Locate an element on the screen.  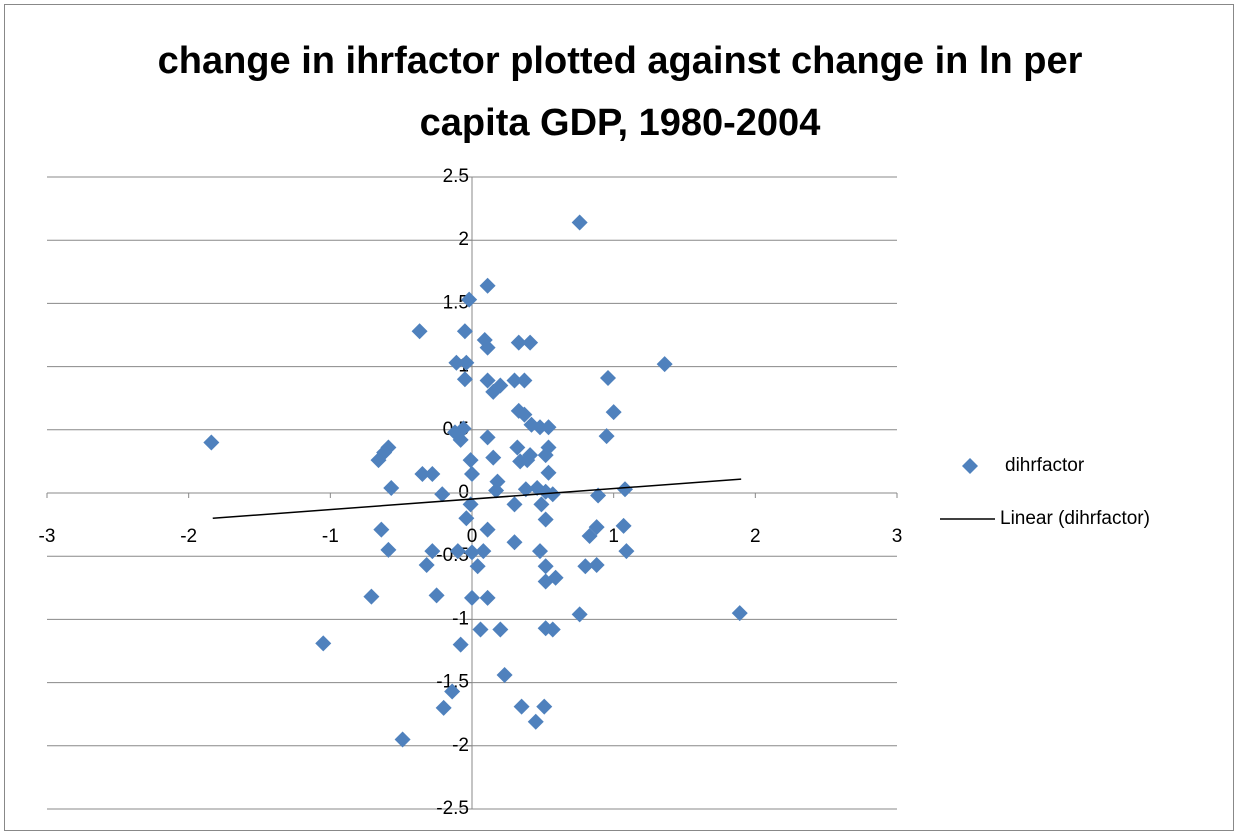
x-tick-label: 1 is located at coordinates (613, 536).